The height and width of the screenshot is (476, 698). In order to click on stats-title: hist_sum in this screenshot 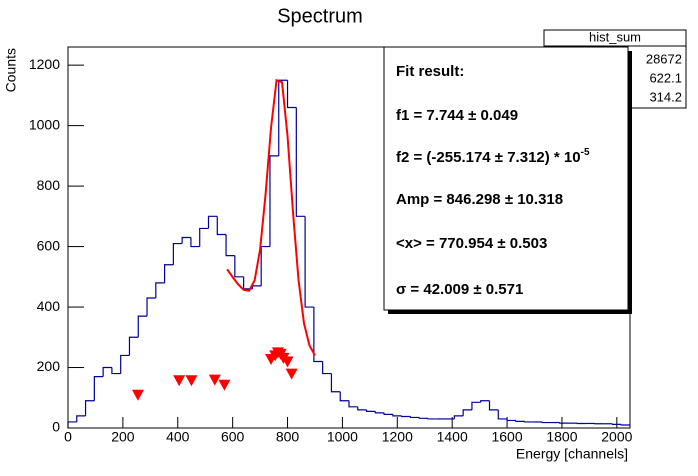, I will do `click(615, 36)`.